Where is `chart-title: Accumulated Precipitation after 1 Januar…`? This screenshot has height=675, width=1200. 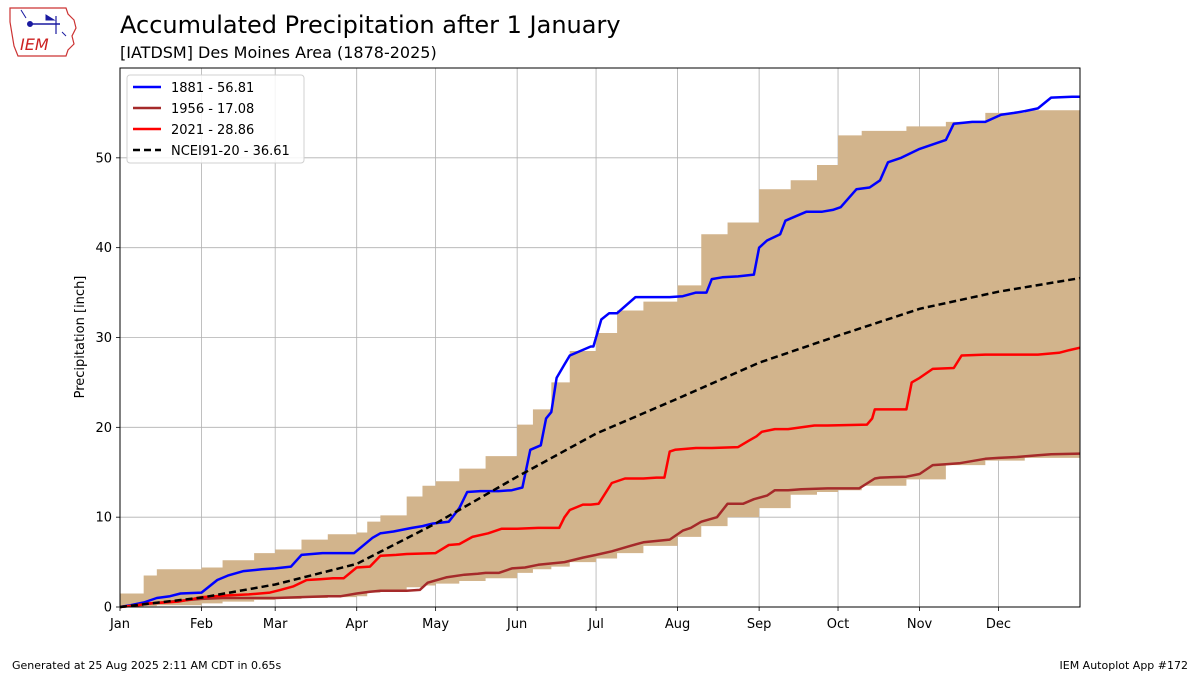
chart-title: Accumulated Precipitation after 1 Januar… is located at coordinates (370, 25).